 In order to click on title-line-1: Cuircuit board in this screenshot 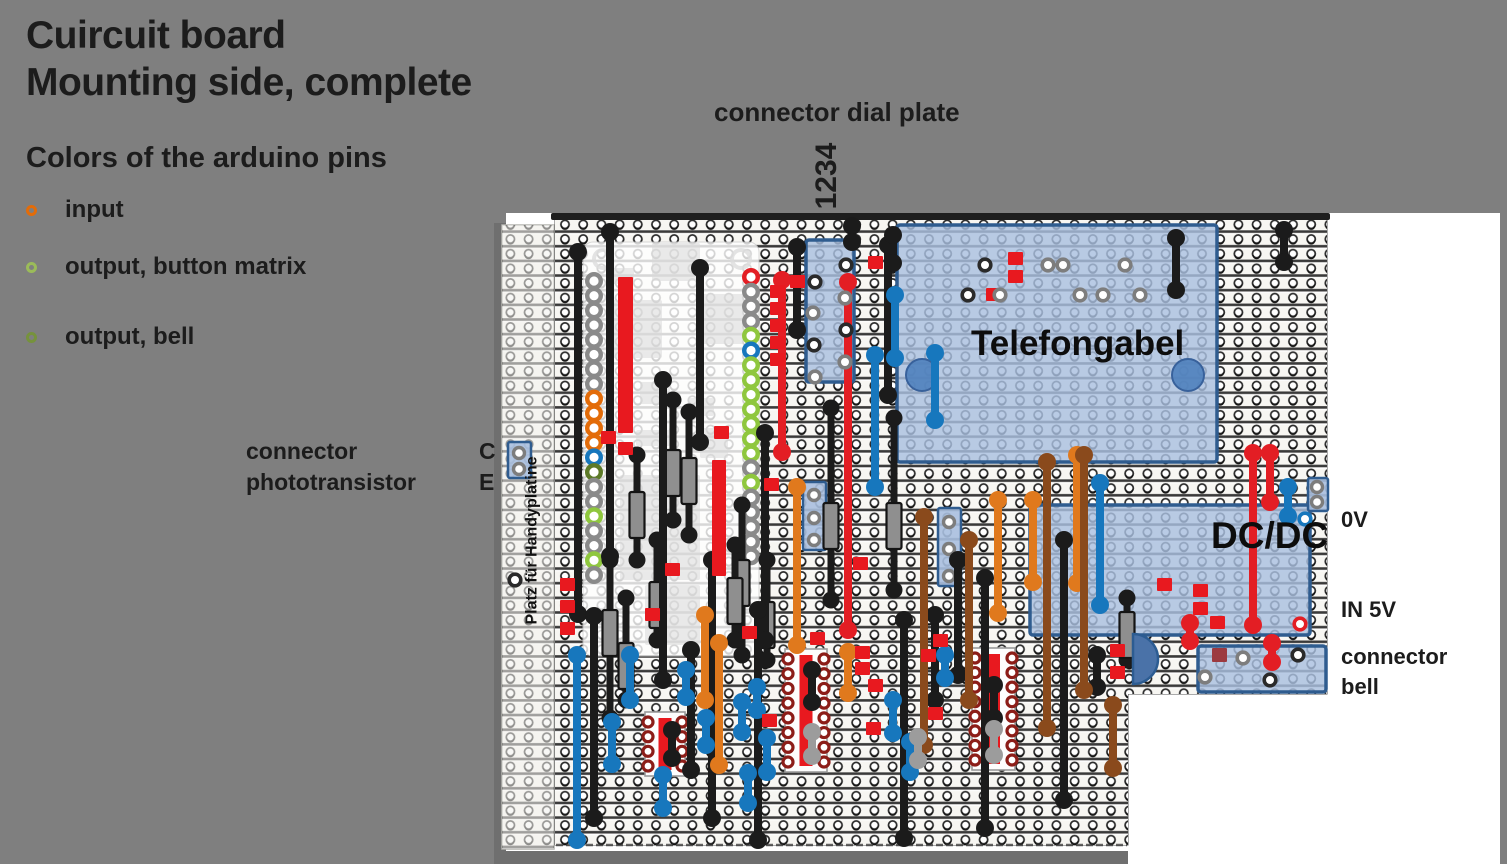, I will do `click(156, 35)`.